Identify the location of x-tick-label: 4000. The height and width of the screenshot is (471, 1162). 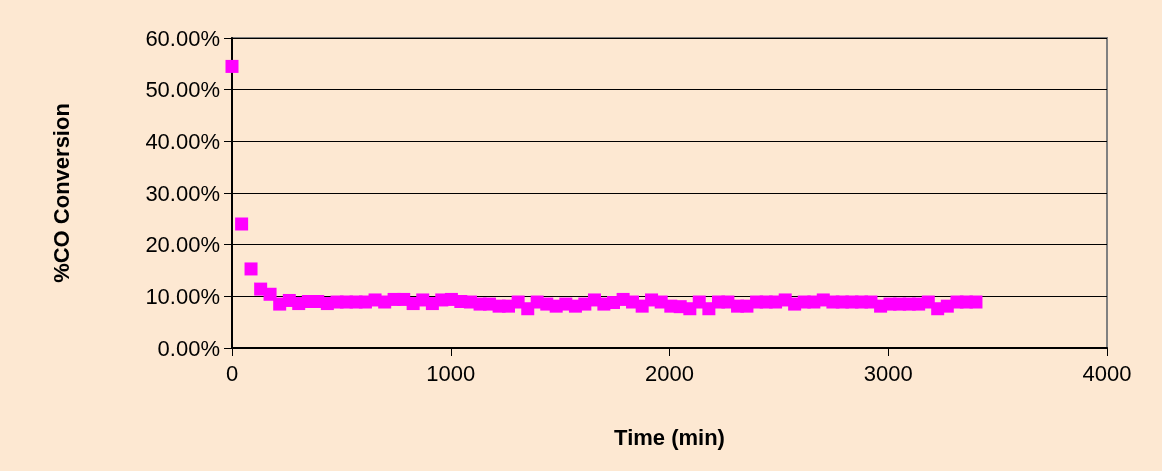
(1107, 373).